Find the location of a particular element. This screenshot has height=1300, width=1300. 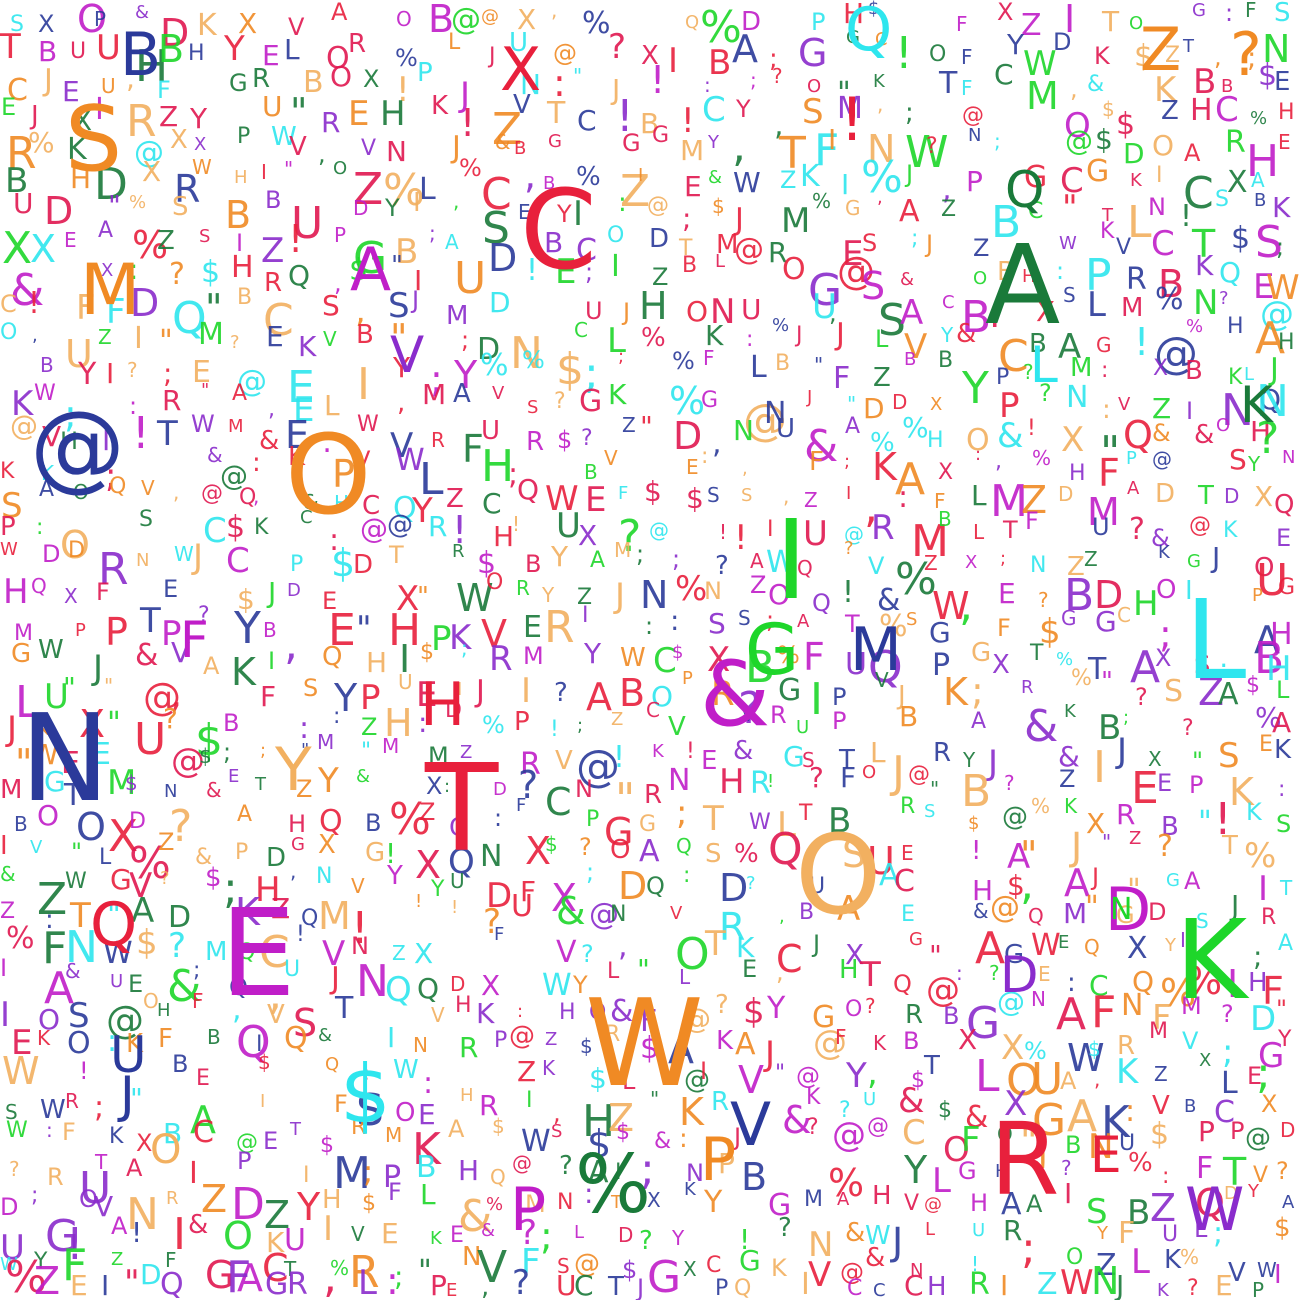

small-letter-glyph: O is located at coordinates (341, 76).